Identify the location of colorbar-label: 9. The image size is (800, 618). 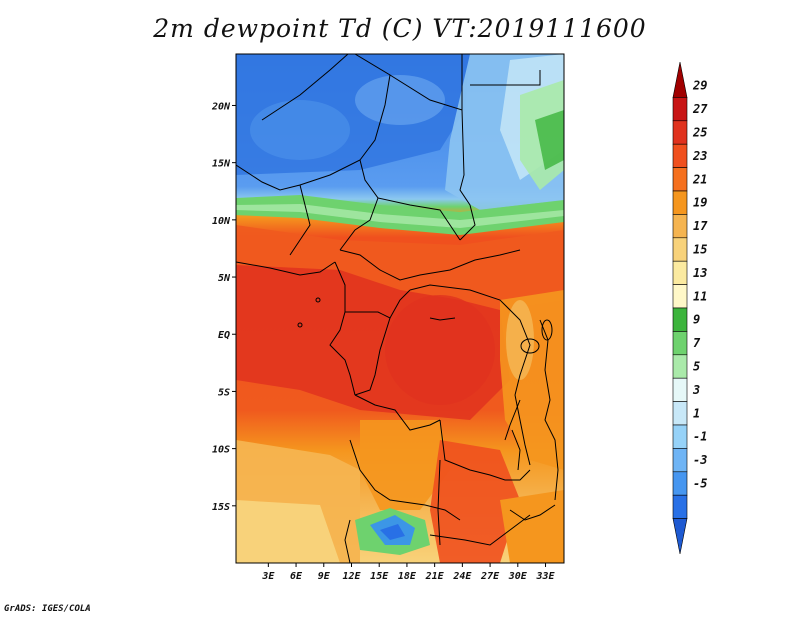
(696, 320).